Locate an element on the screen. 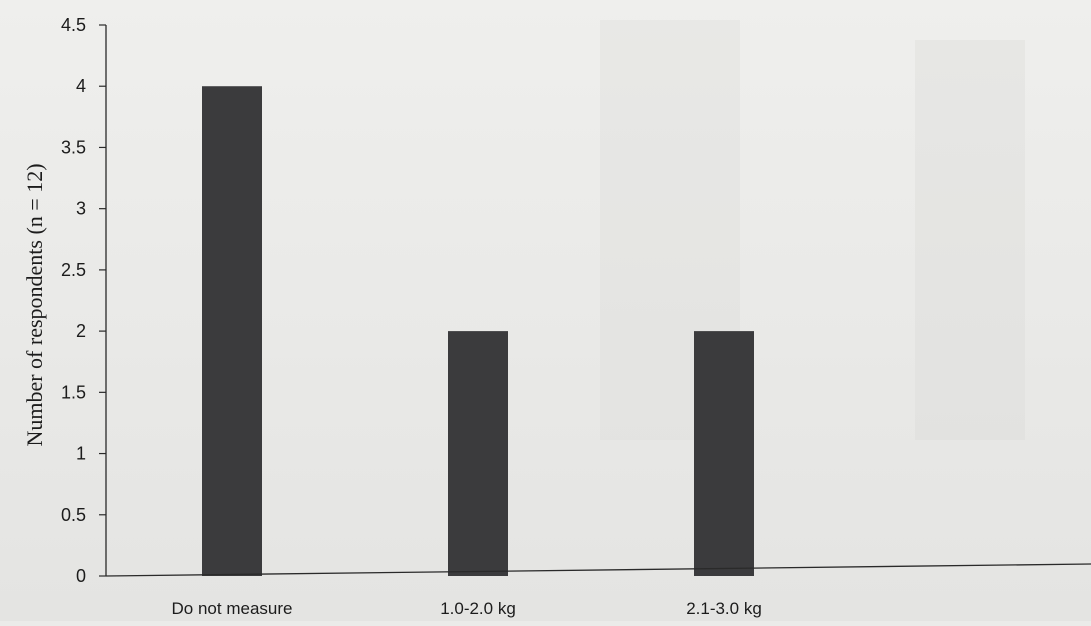  y-axis-title: Number of respondents (n = 12) is located at coordinates (34, 304).